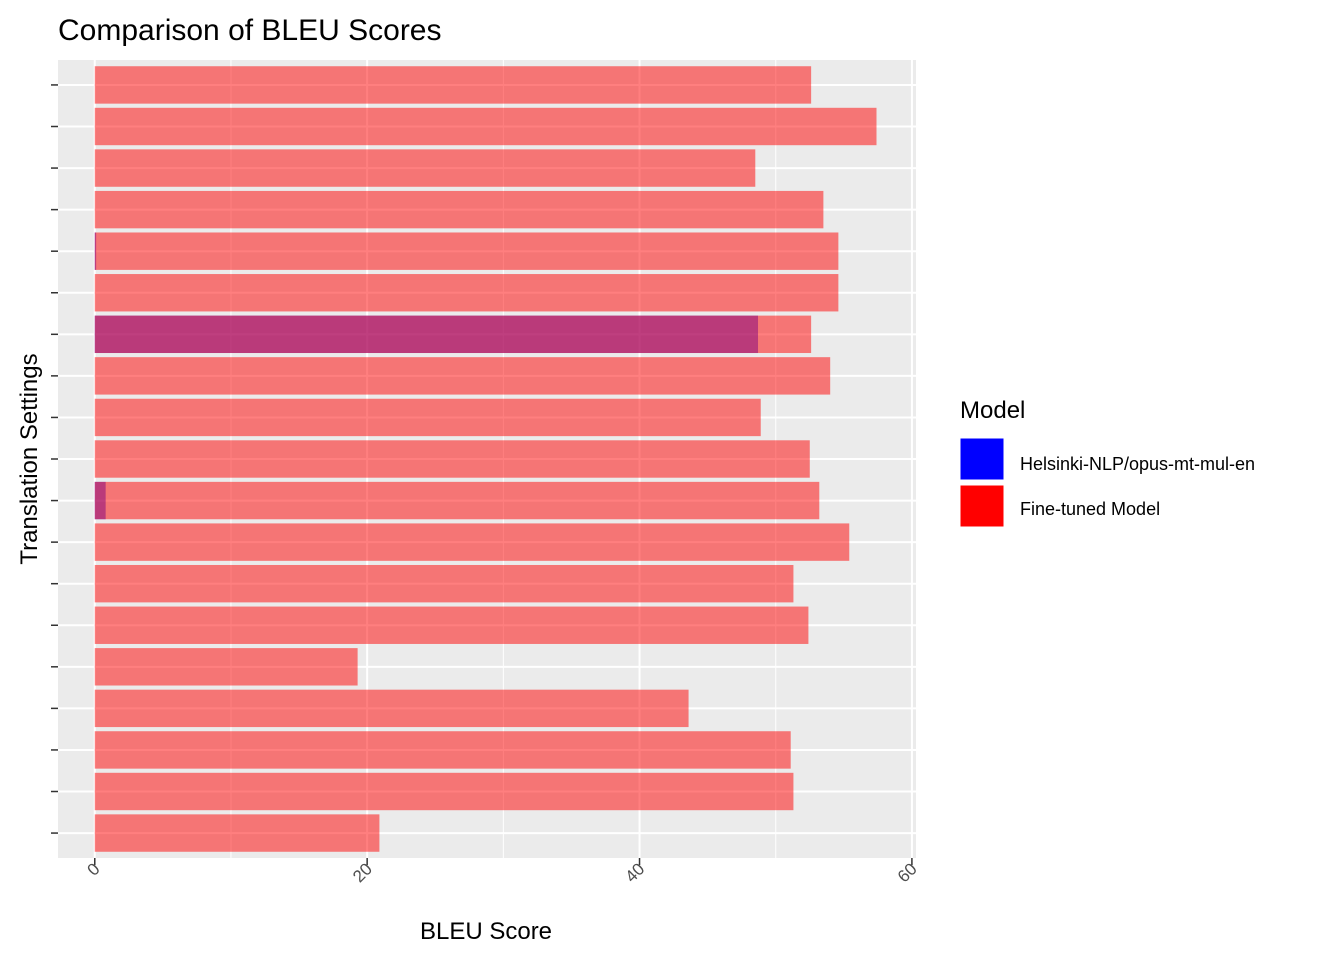 This screenshot has width=1344, height=960. I want to click on x-tick-label: 20, so click(362, 872).